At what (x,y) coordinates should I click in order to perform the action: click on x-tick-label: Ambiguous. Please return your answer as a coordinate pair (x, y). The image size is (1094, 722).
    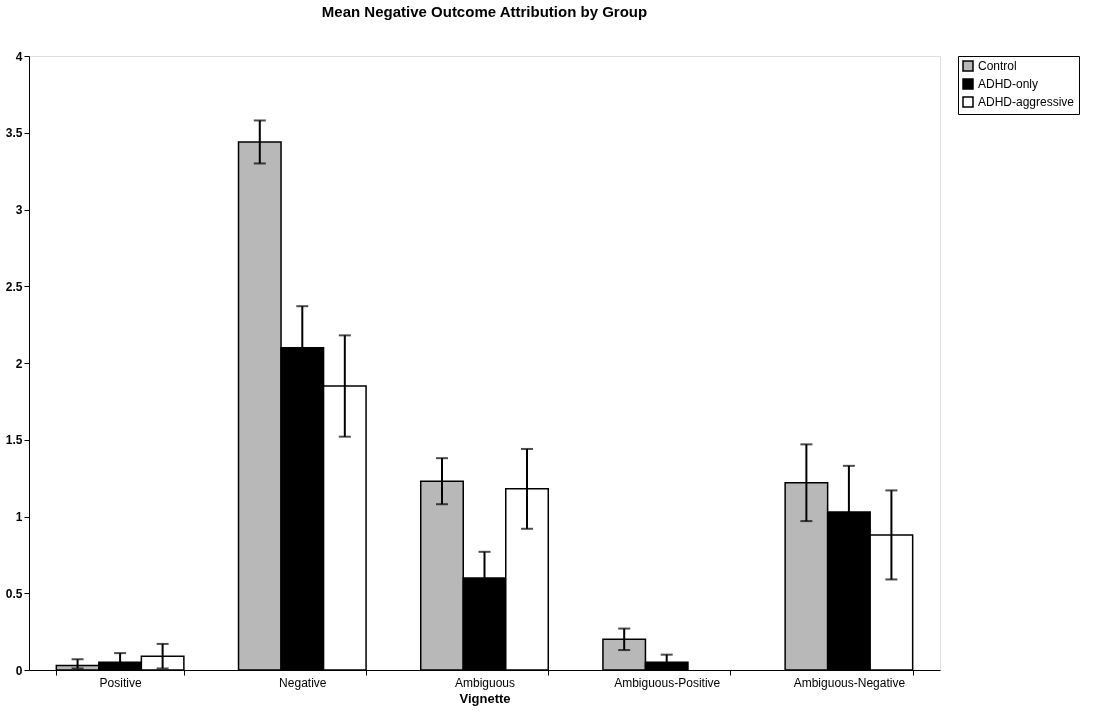
    Looking at the image, I should click on (485, 682).